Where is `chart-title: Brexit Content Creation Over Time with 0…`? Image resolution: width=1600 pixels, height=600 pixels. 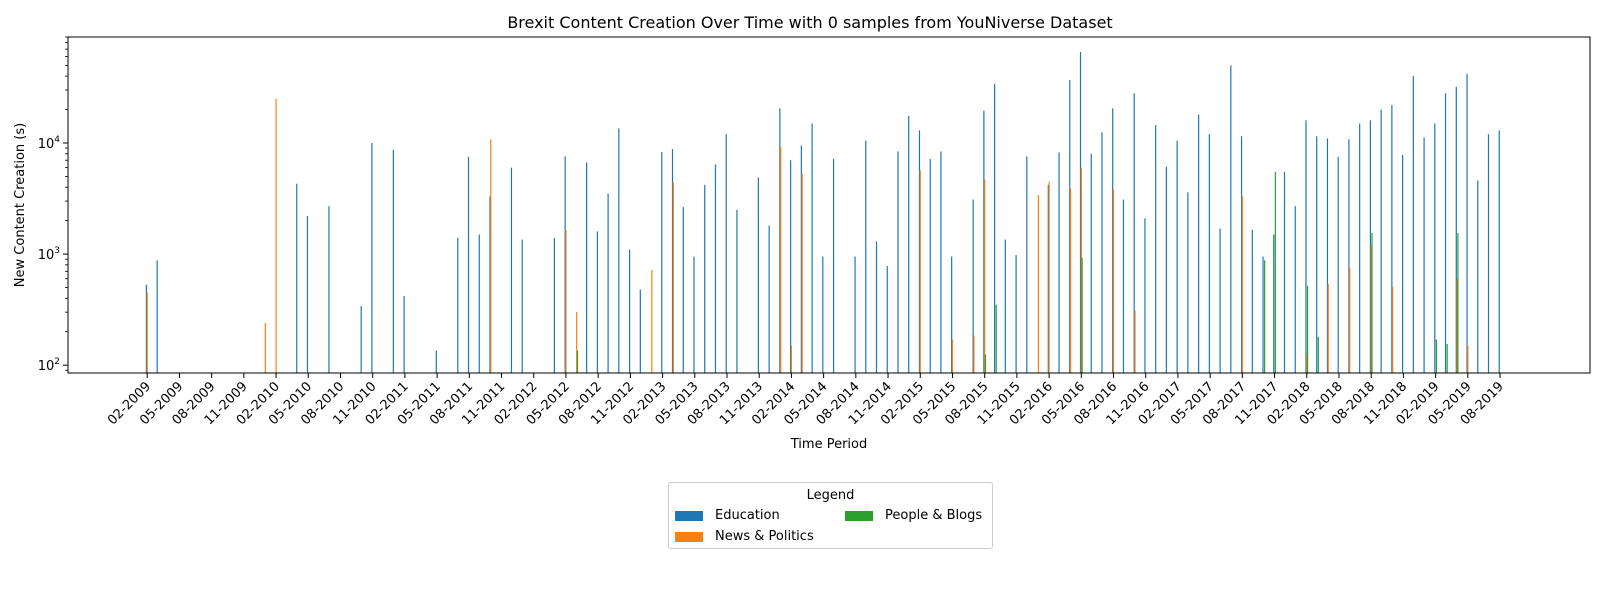 chart-title: Brexit Content Creation Over Time with 0… is located at coordinates (809, 22).